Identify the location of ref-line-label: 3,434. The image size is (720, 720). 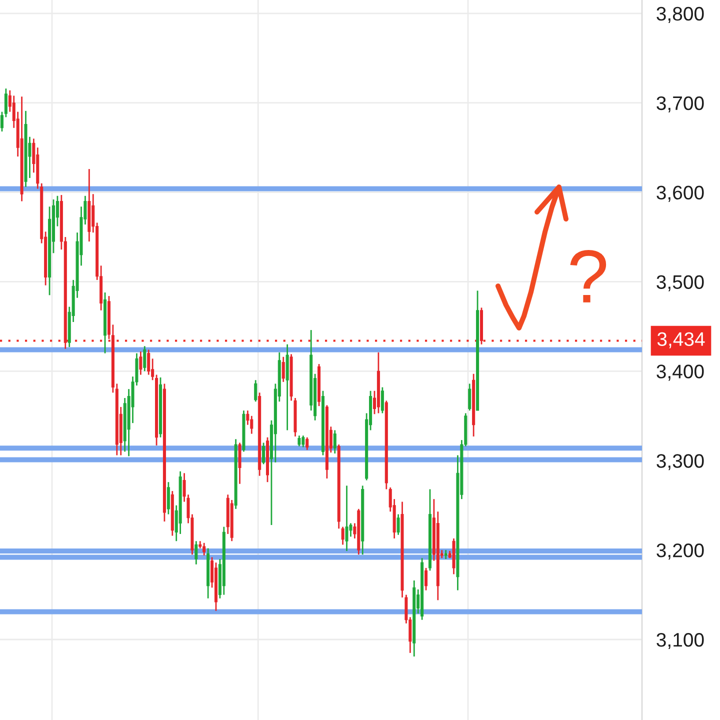
(681, 340).